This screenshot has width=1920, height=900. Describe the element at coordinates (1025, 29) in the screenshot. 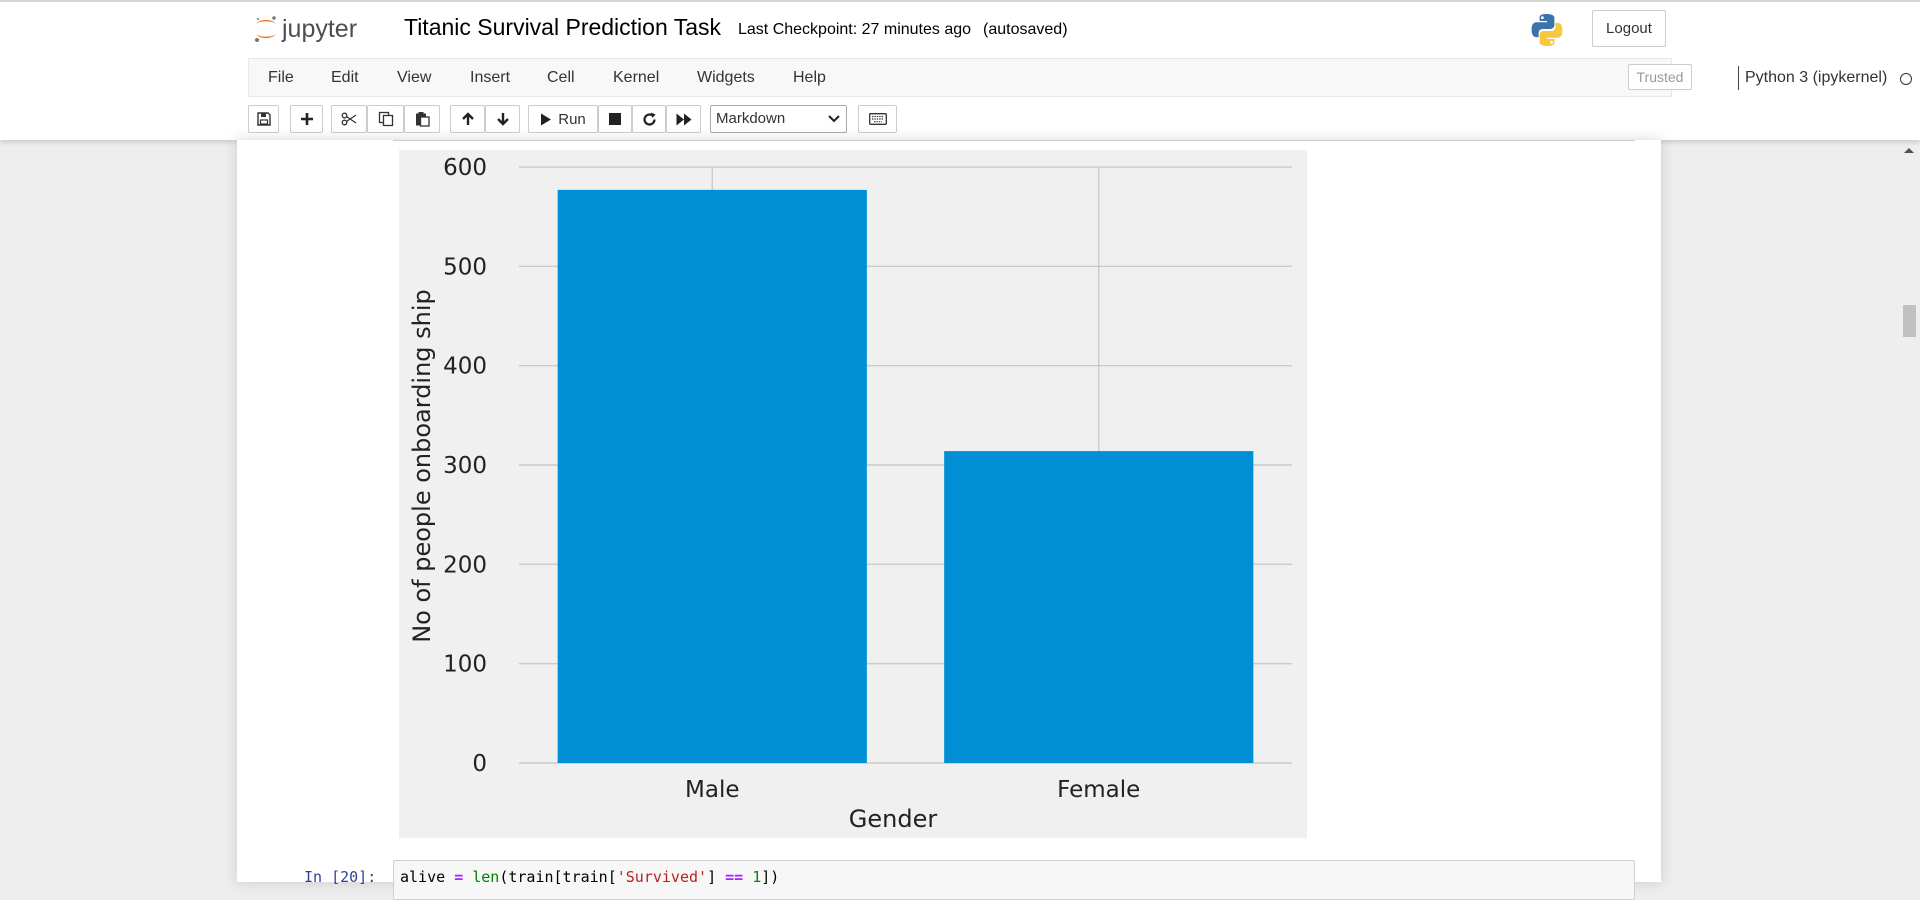

I see `autosave-status: (autosaved)` at that location.